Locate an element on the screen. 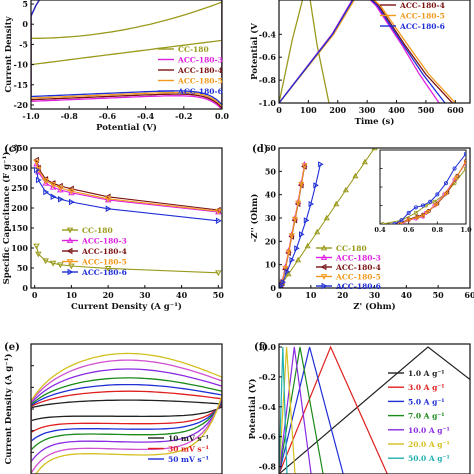 This screenshot has height=474, width=474. x-tick-label-b: 400 is located at coordinates (396, 110).